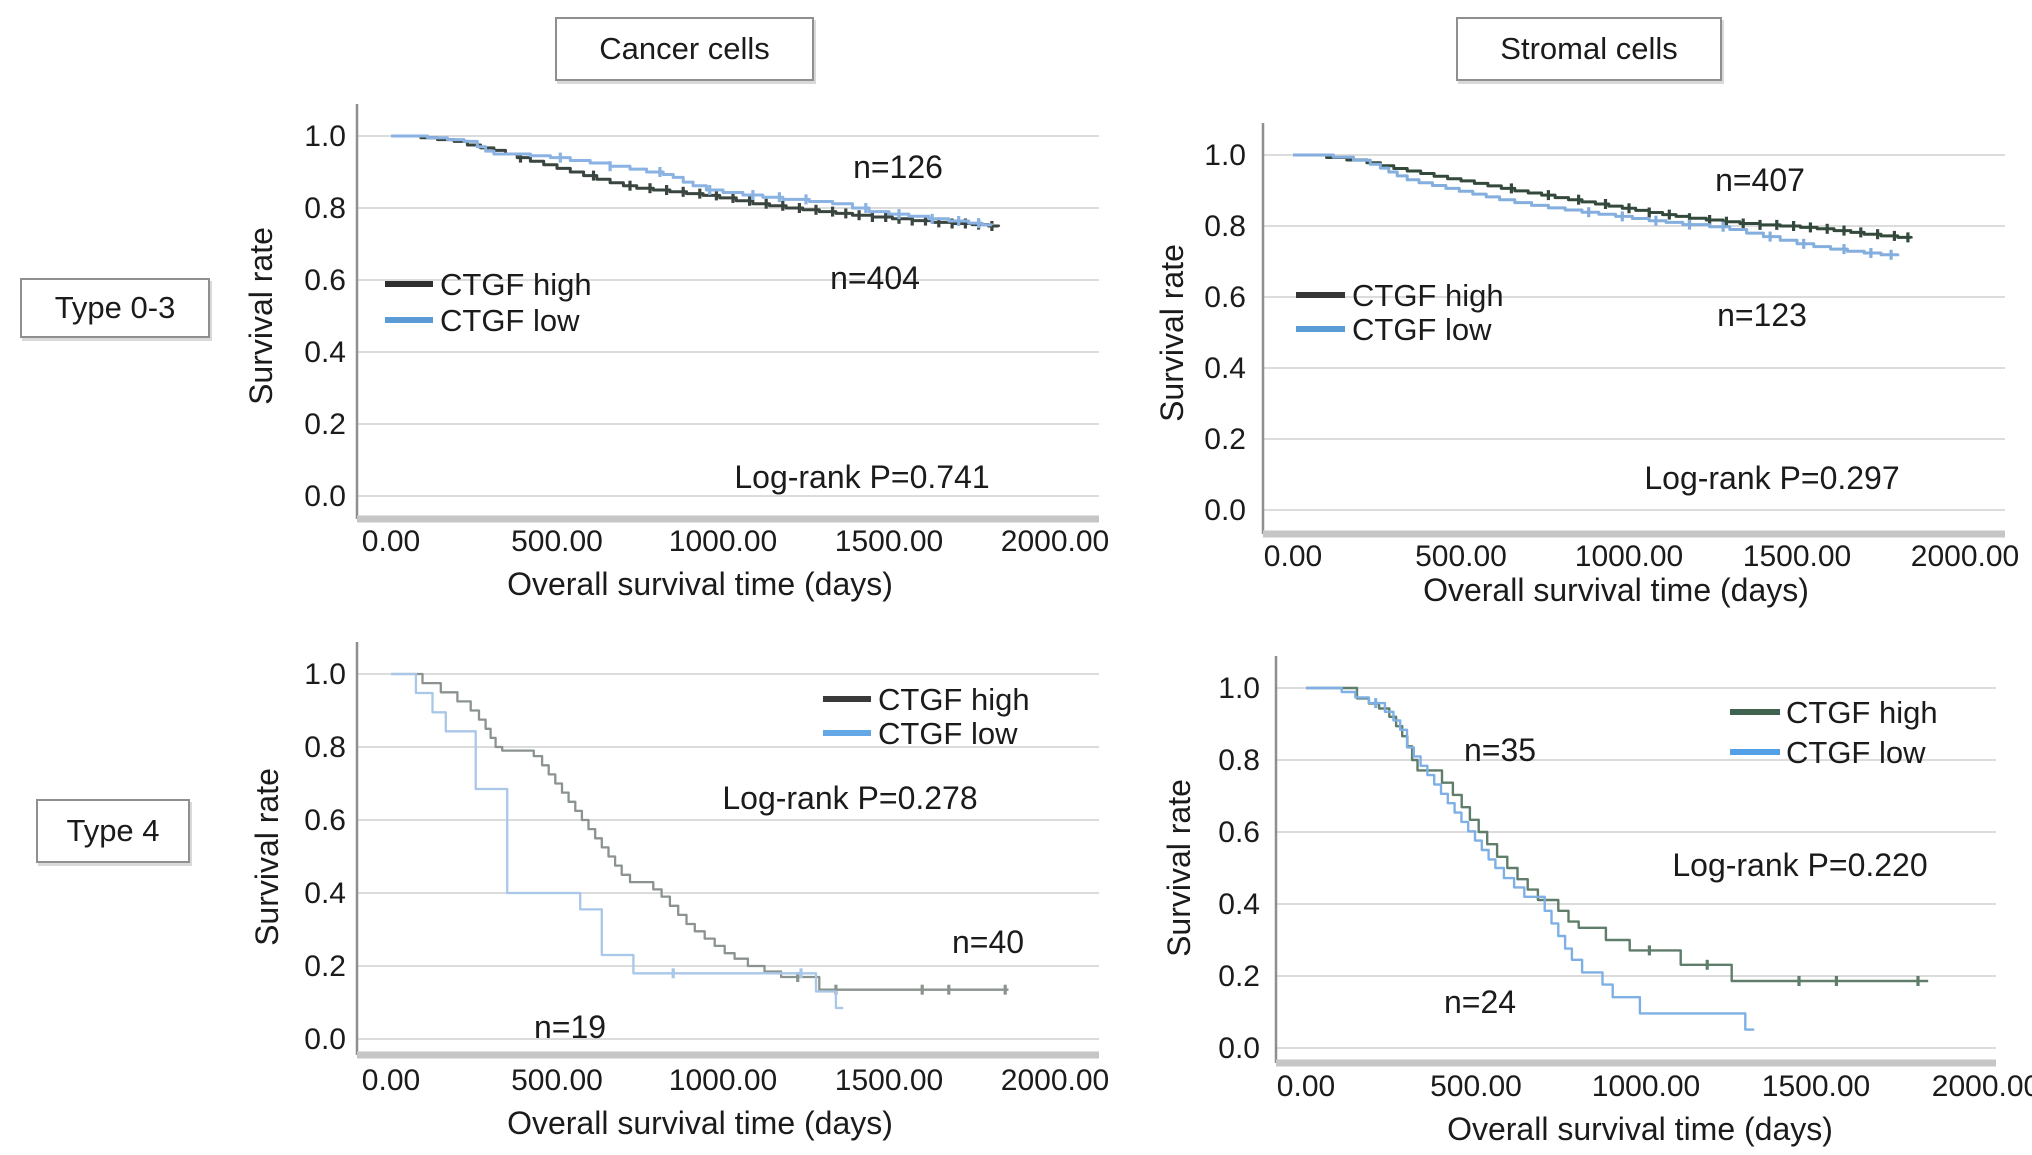 The height and width of the screenshot is (1155, 2032). I want to click on annotation: n=407, so click(1760, 180).